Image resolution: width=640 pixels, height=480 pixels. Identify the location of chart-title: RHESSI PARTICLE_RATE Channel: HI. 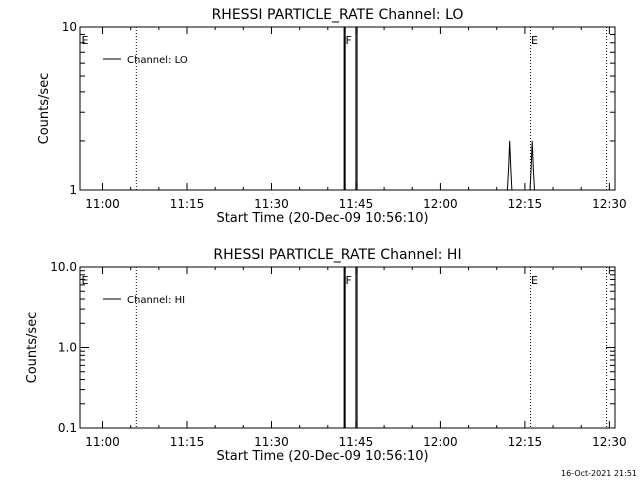
(337, 255).